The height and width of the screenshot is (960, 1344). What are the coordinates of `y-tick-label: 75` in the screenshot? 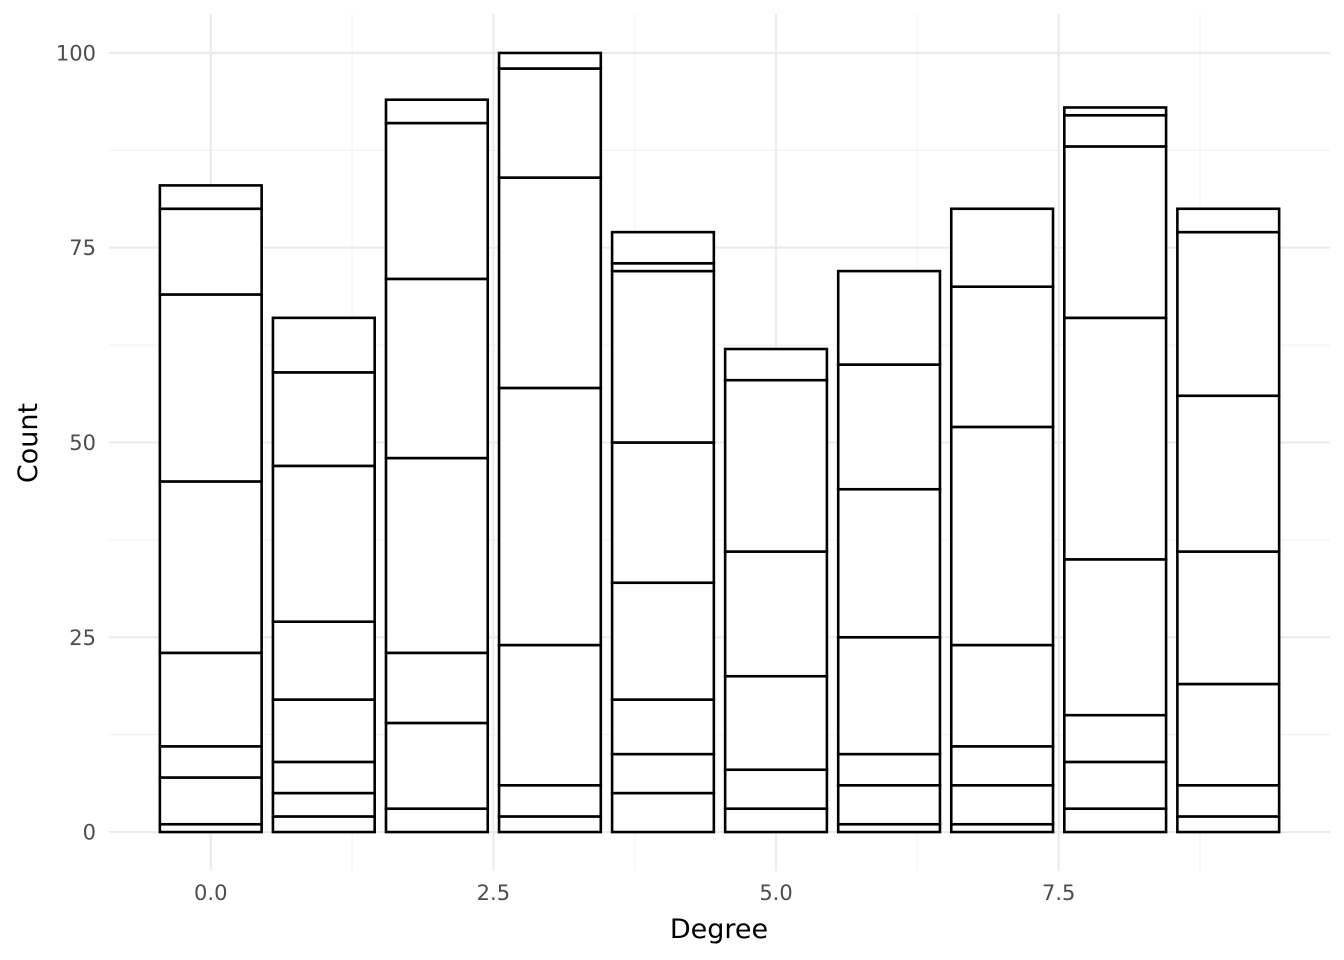 It's located at (82, 248).